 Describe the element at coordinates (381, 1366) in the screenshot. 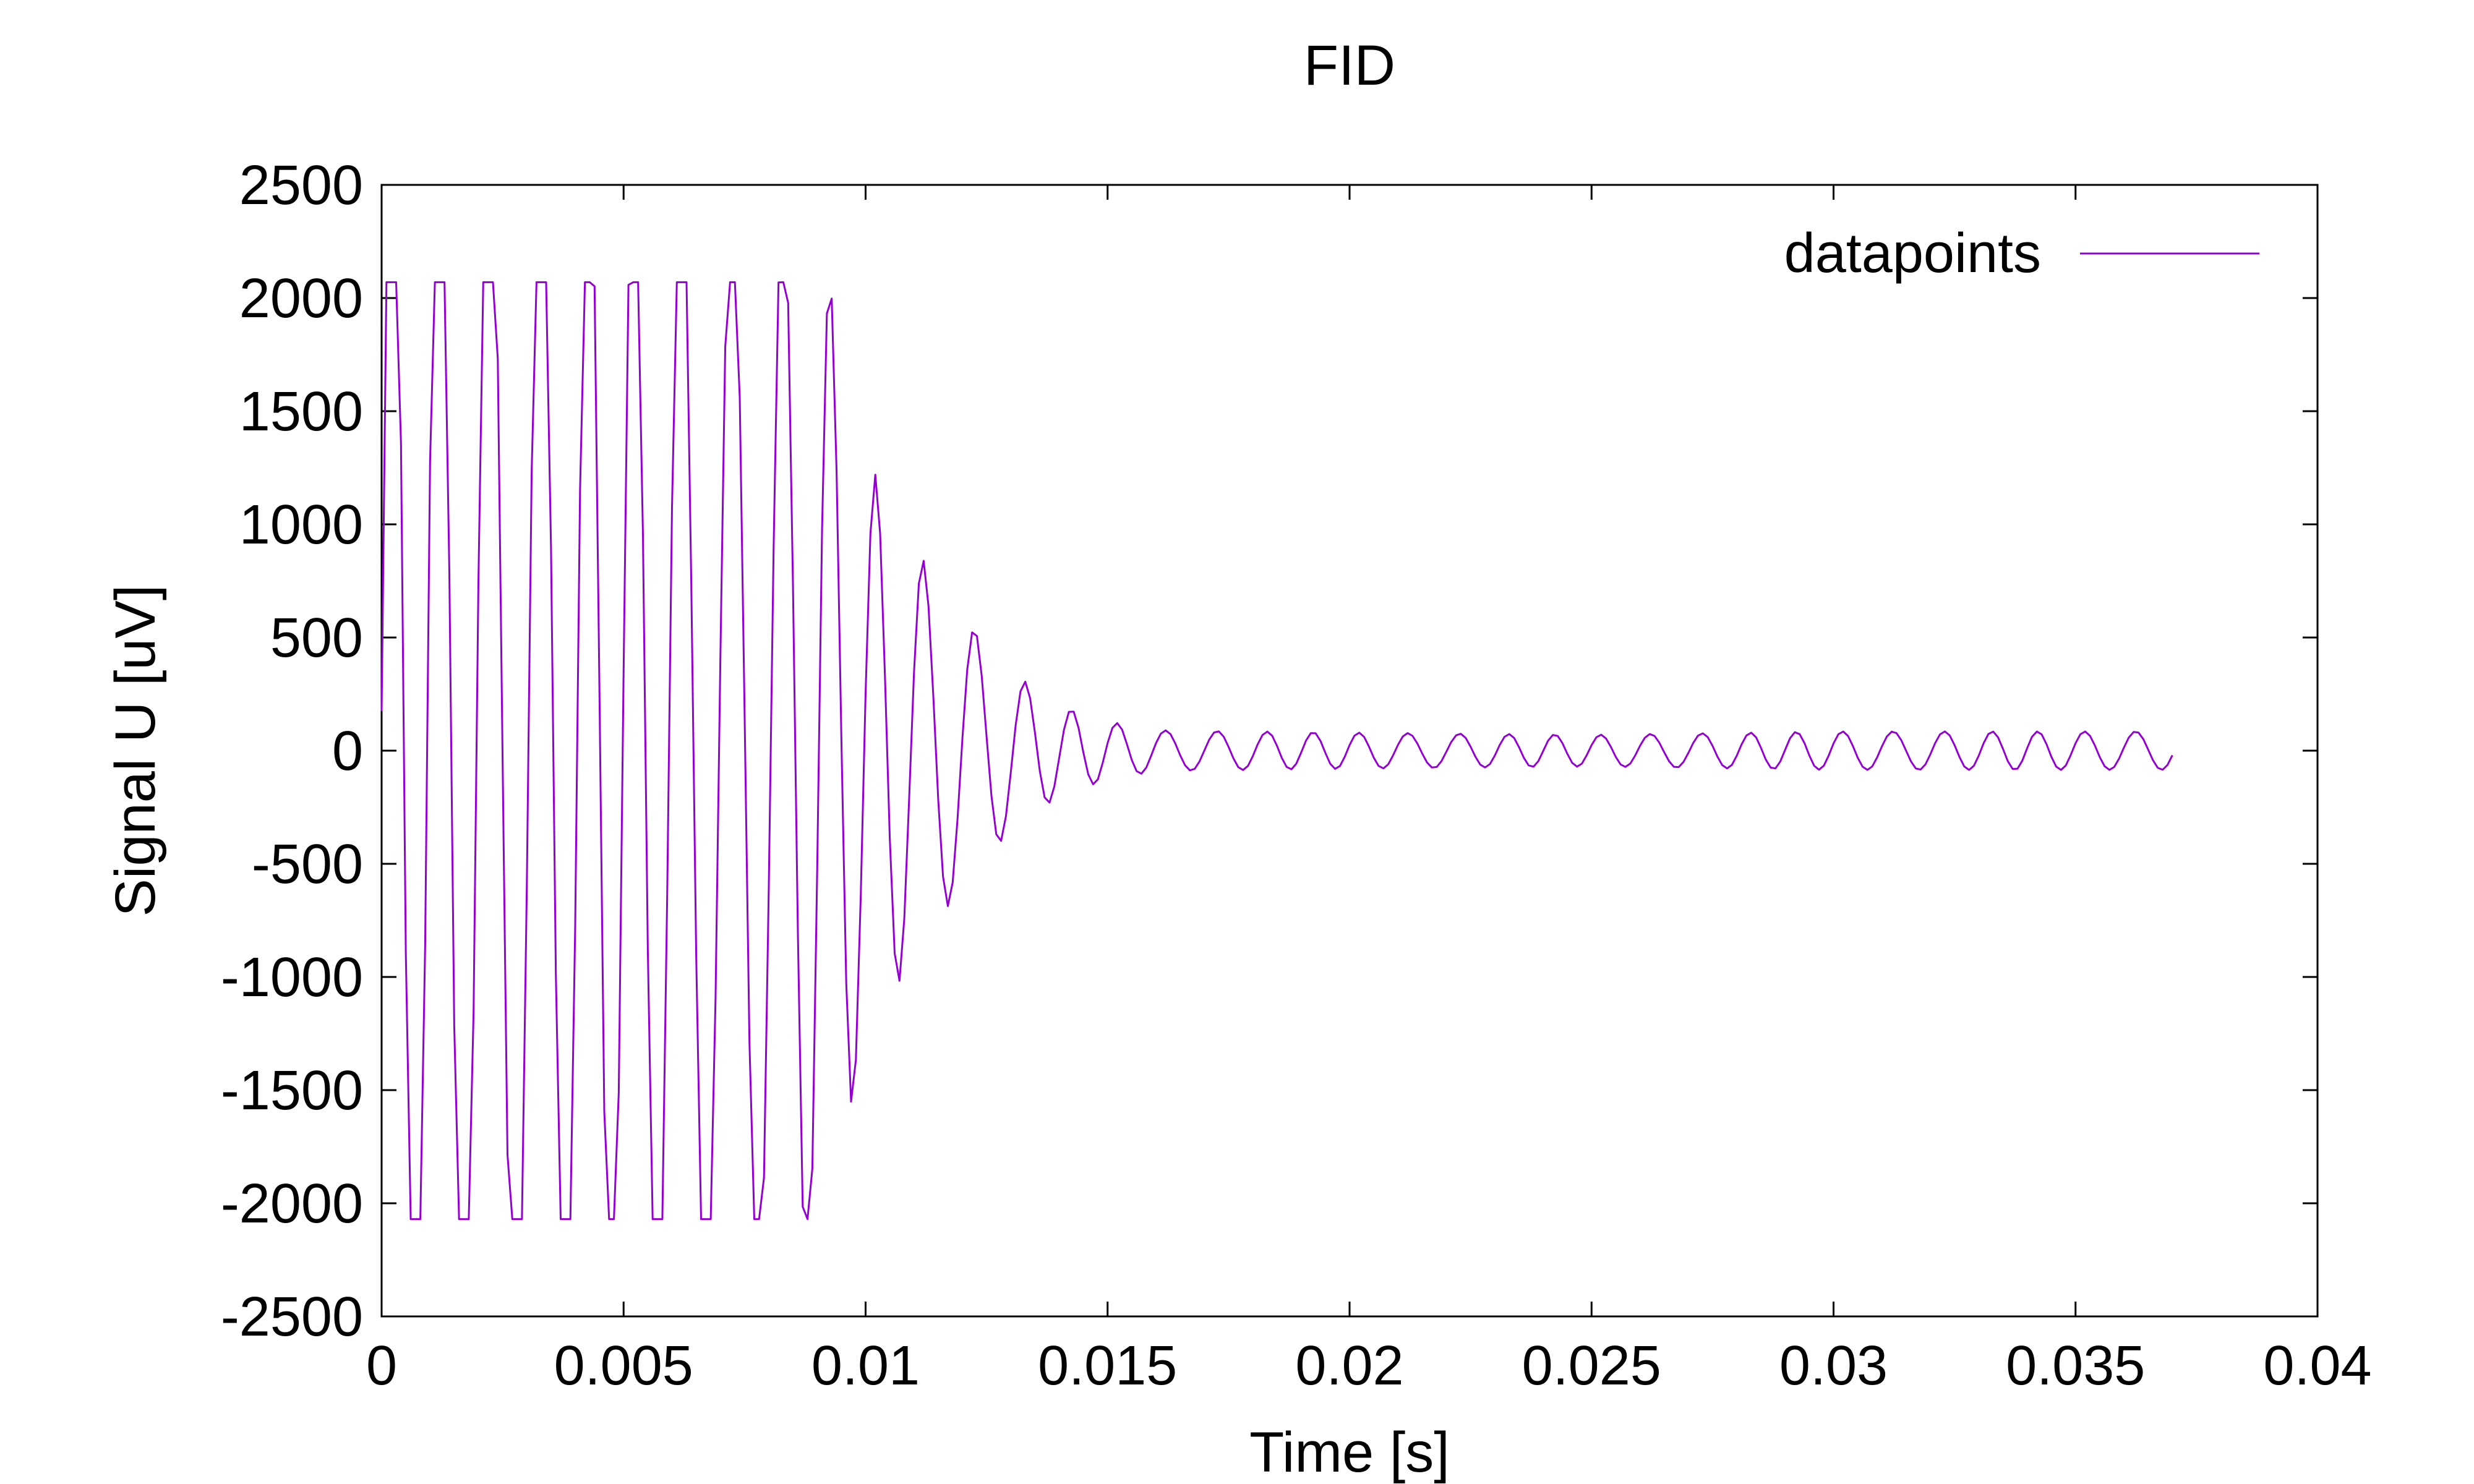

I see `x-tick-label: 0` at that location.